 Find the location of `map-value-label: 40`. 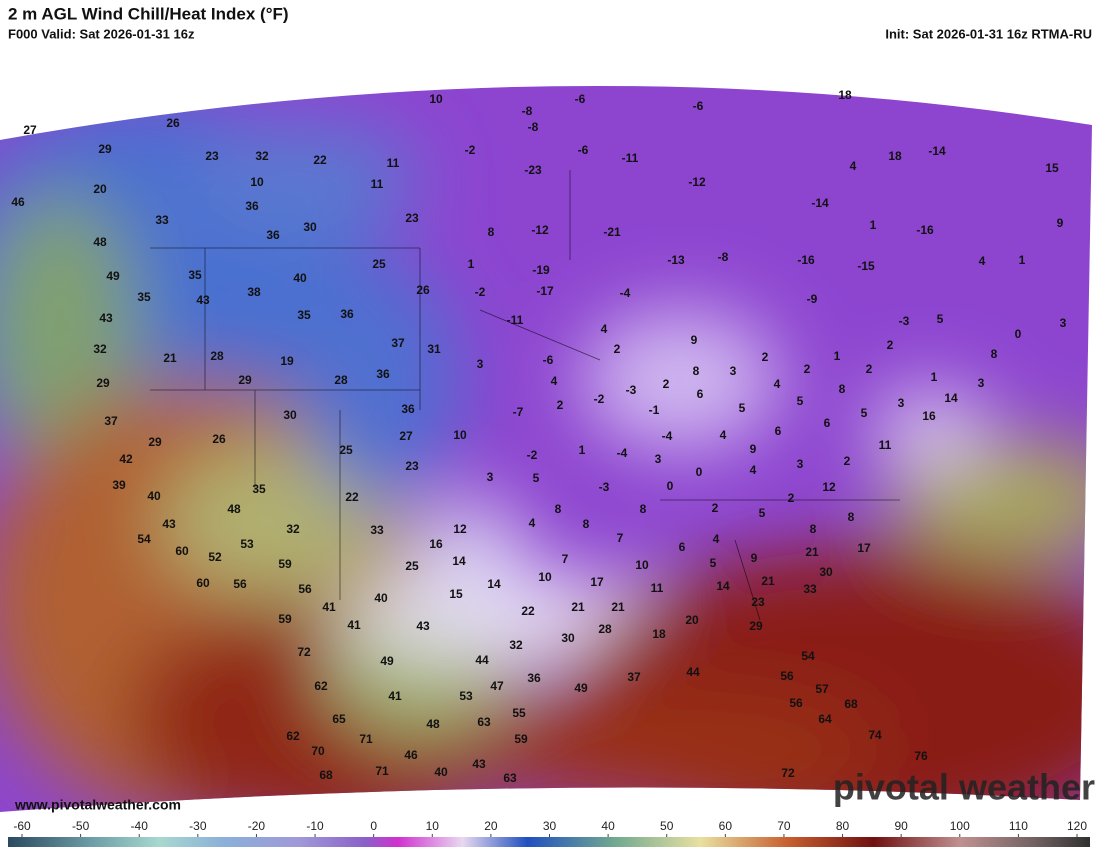

map-value-label: 40 is located at coordinates (300, 278).